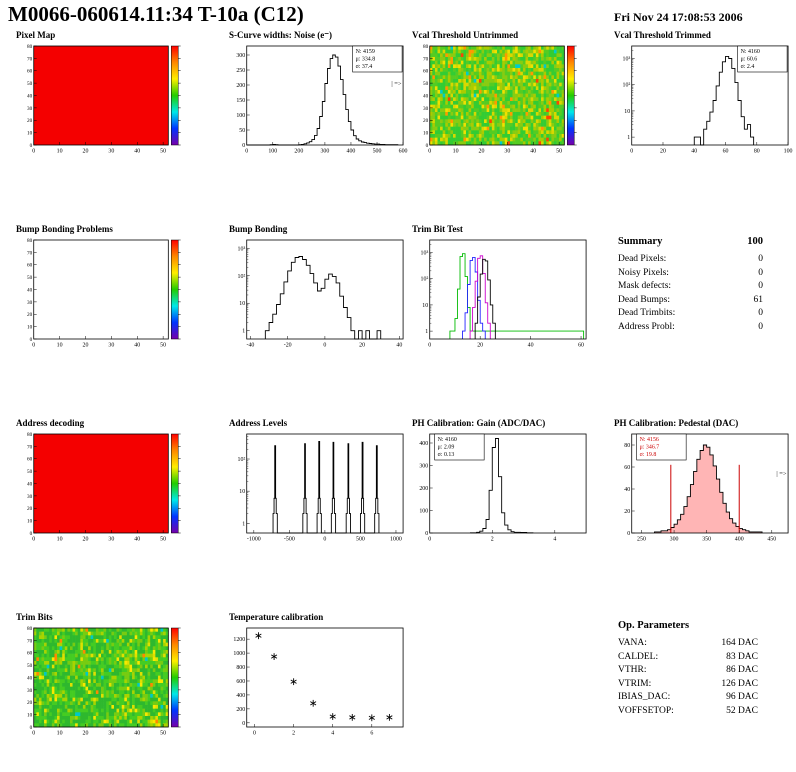 This screenshot has width=796, height=772. Describe the element at coordinates (447, 440) in the screenshot. I see `svg-text: N: 4160` at that location.